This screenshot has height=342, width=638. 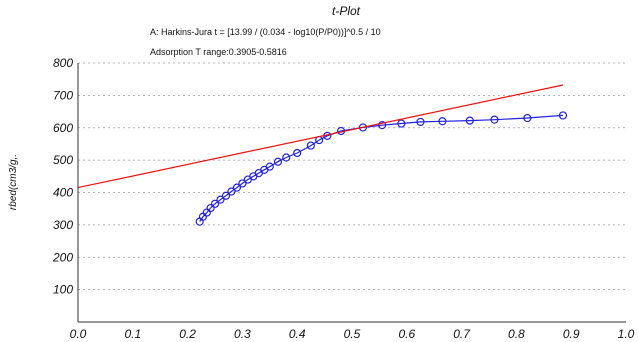 What do you see at coordinates (63, 225) in the screenshot?
I see `y-tick-label: 300` at bounding box center [63, 225].